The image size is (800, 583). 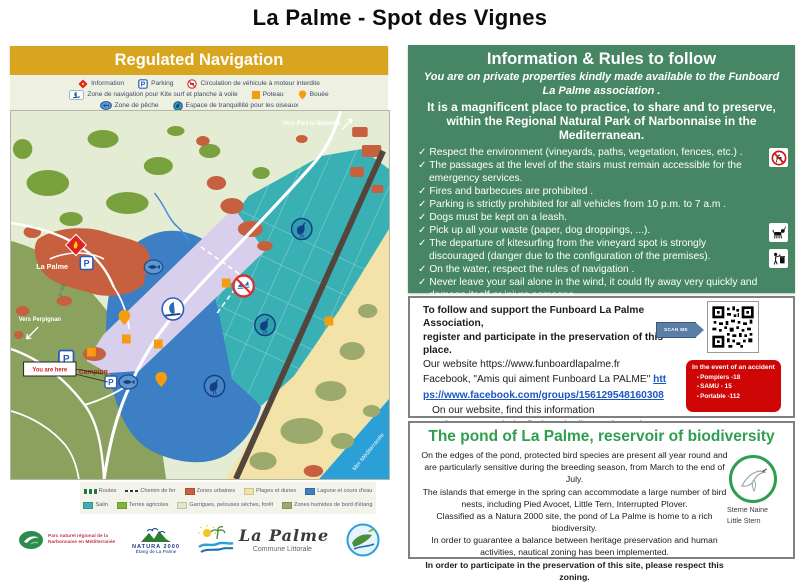 What do you see at coordinates (302, 94) in the screenshot?
I see `bouee-marker-icon` at bounding box center [302, 94].